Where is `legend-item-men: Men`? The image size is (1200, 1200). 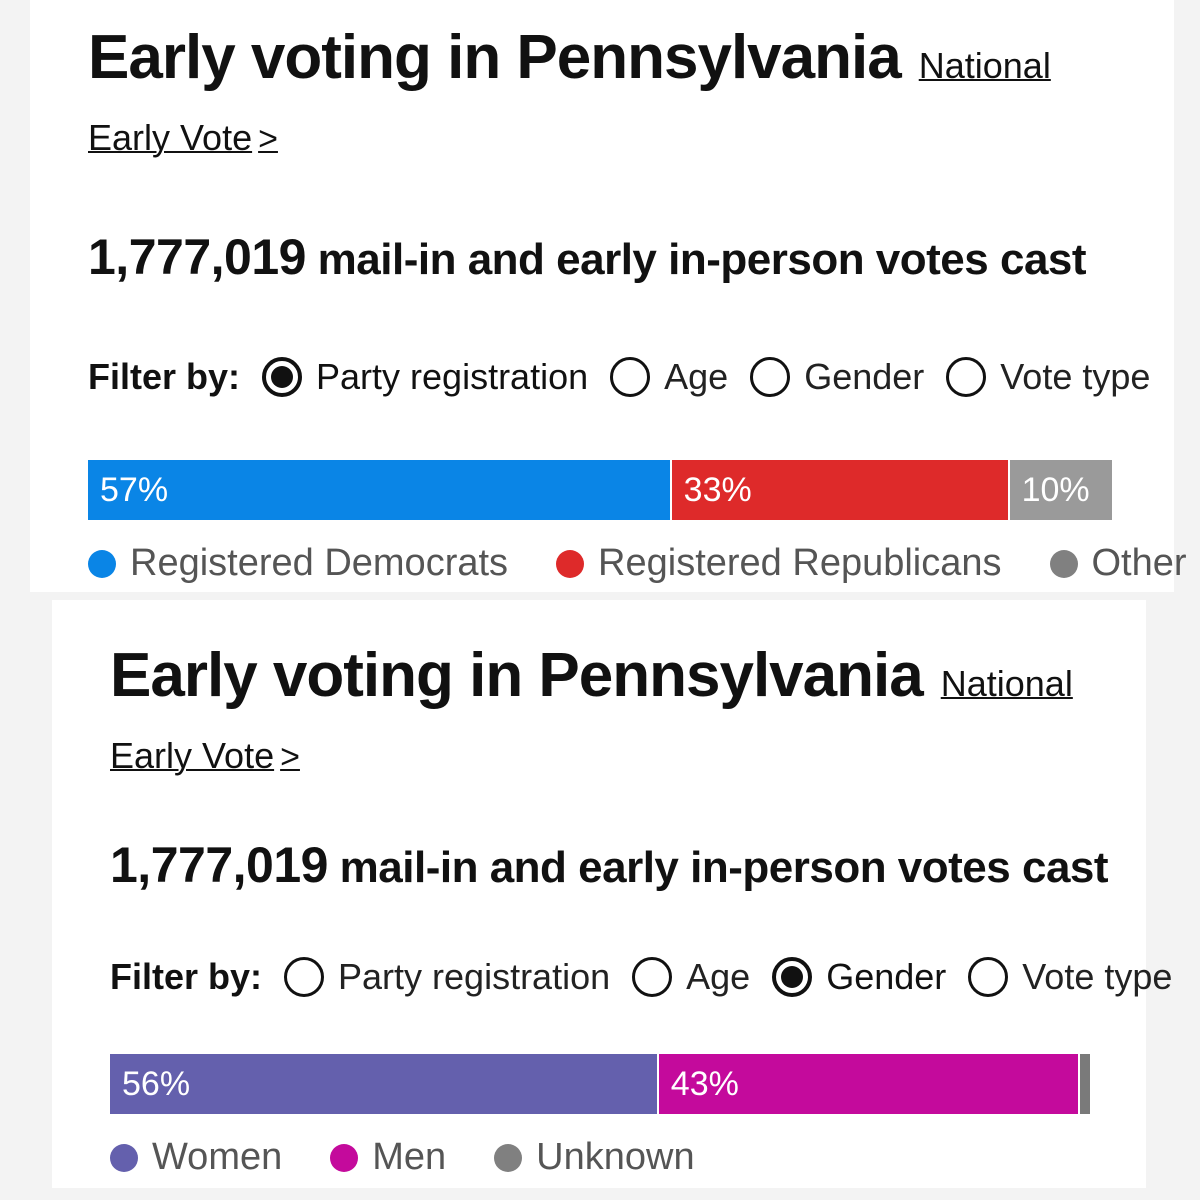 legend-item-men: Men is located at coordinates (388, 1157).